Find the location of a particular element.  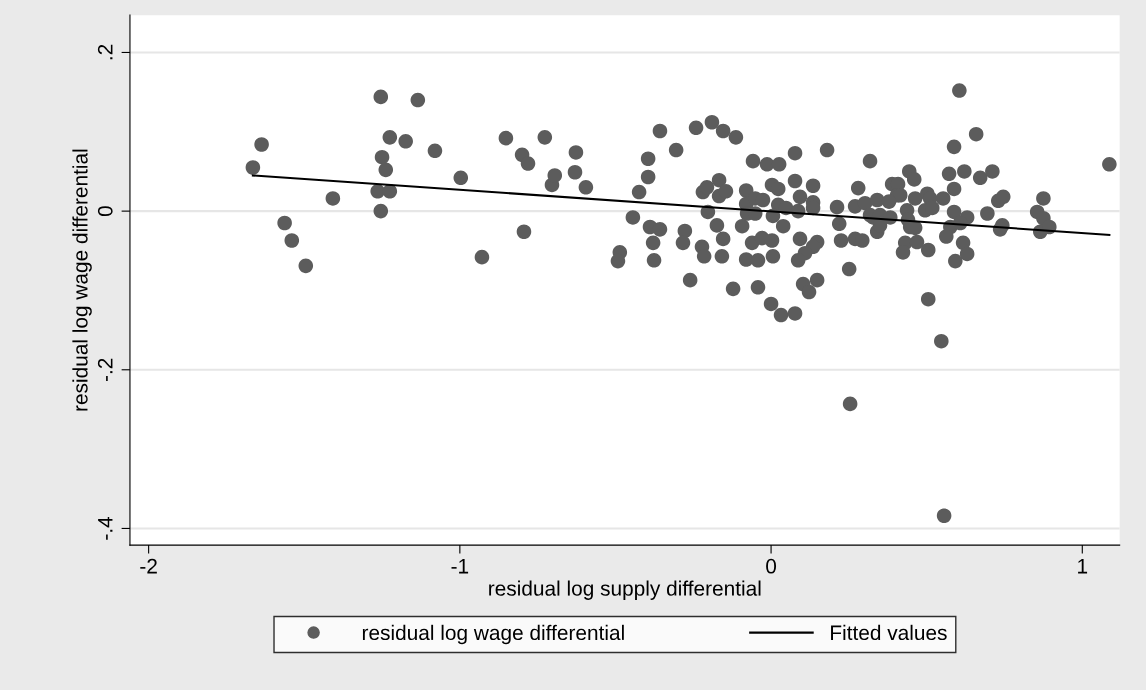

x-axis-title: residual log supply differential is located at coordinates (625, 590).